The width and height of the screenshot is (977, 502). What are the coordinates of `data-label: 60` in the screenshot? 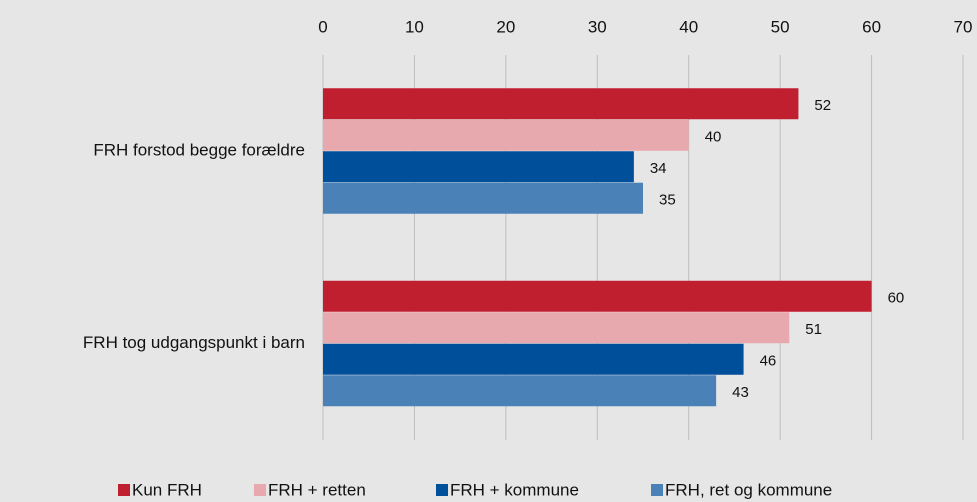 It's located at (896, 297).